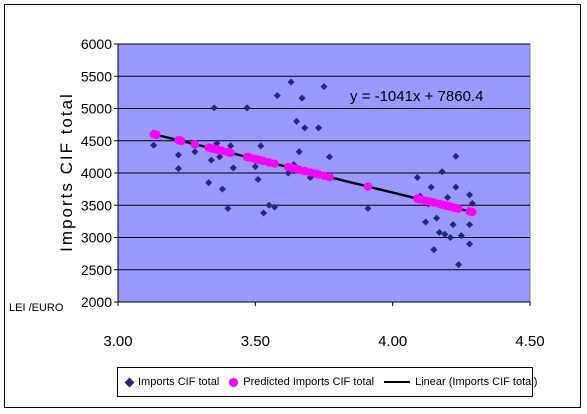  I want to click on y-axis-title: Imports CIF total, so click(66, 172).